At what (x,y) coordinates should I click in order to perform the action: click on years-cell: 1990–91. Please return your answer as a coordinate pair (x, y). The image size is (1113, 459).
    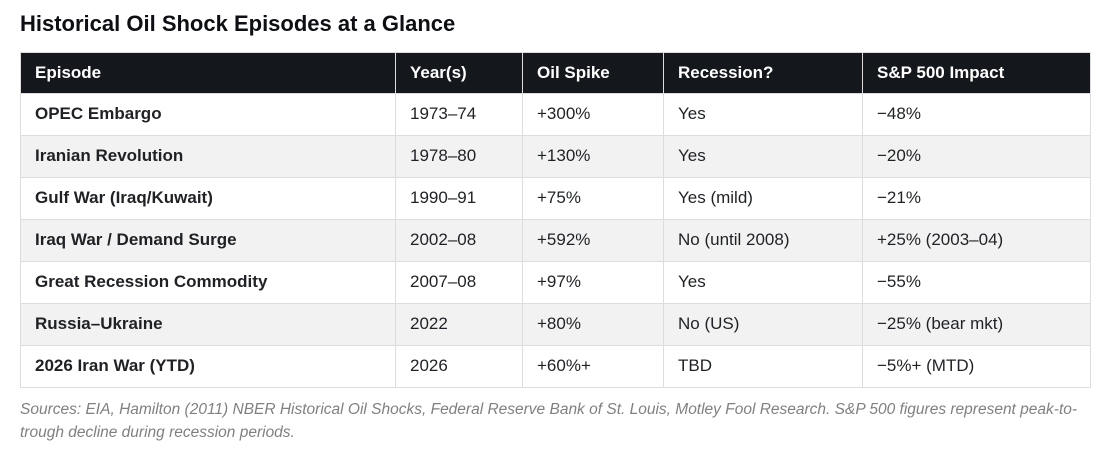
    Looking at the image, I should click on (459, 199).